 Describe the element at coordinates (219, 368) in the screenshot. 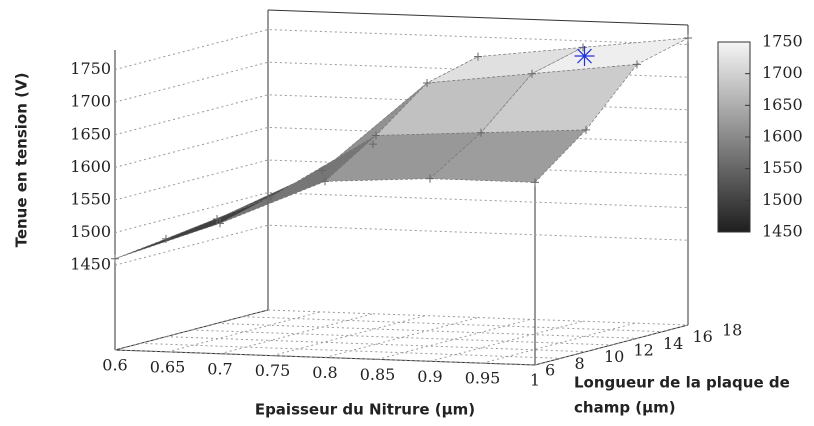

I see `x-tick-label: 0.7` at that location.